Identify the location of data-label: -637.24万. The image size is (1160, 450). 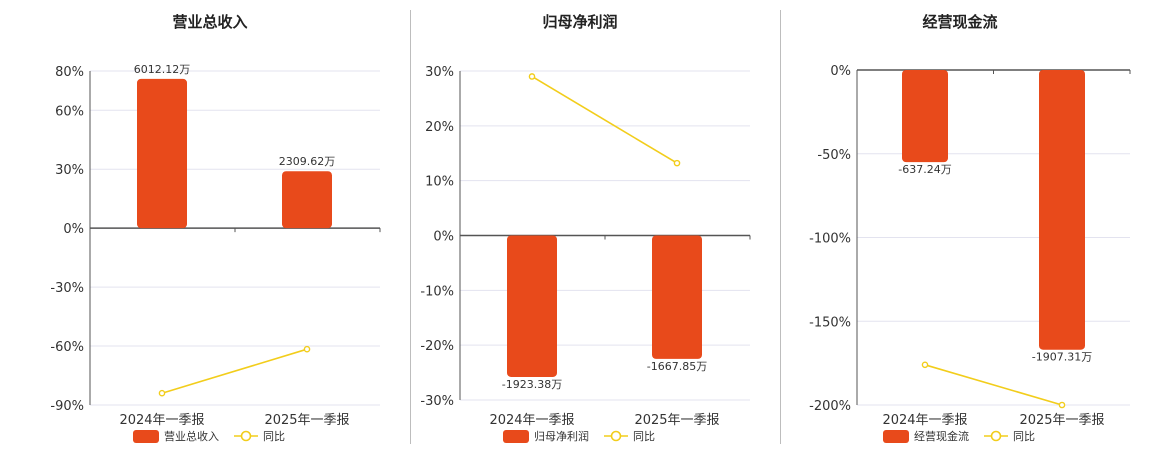
(924, 169).